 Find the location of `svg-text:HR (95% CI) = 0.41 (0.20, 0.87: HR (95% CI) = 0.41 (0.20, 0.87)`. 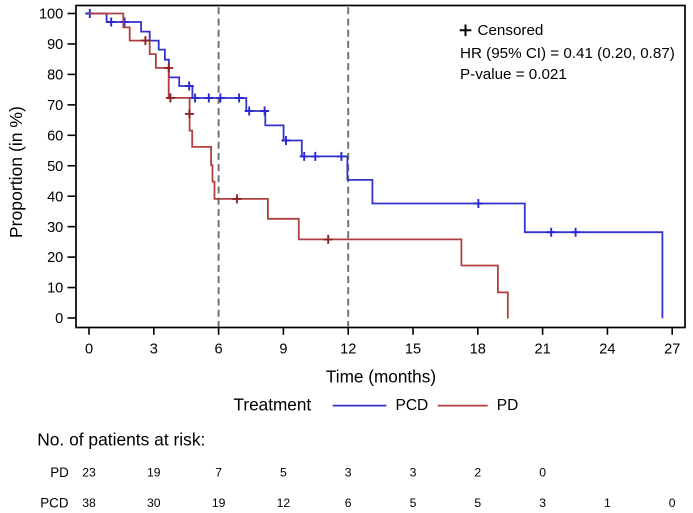

svg-text:HR (95% CI) = 0.41 (0.20, 0.87: HR (95% CI) = 0.41 (0.20, 0.87) is located at coordinates (567, 53).